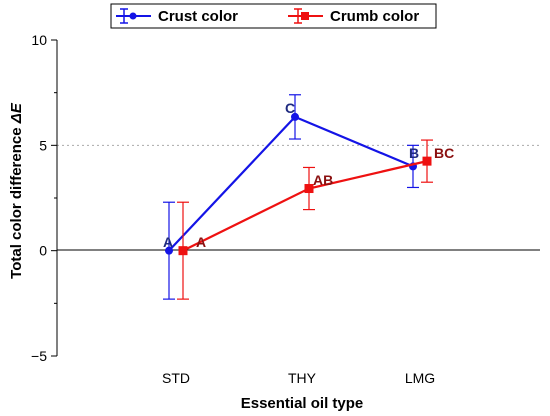 This screenshot has height=416, width=550. Describe the element at coordinates (16, 202) in the screenshot. I see `y-axis-title-text: Total color difference` at that location.